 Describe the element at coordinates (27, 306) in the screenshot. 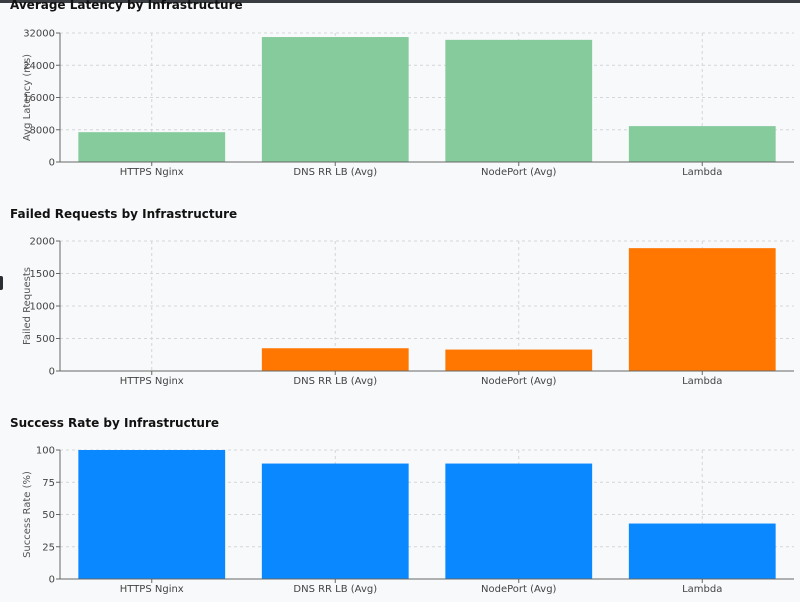

I see `failed-y-axis-title: Failed Requests` at that location.